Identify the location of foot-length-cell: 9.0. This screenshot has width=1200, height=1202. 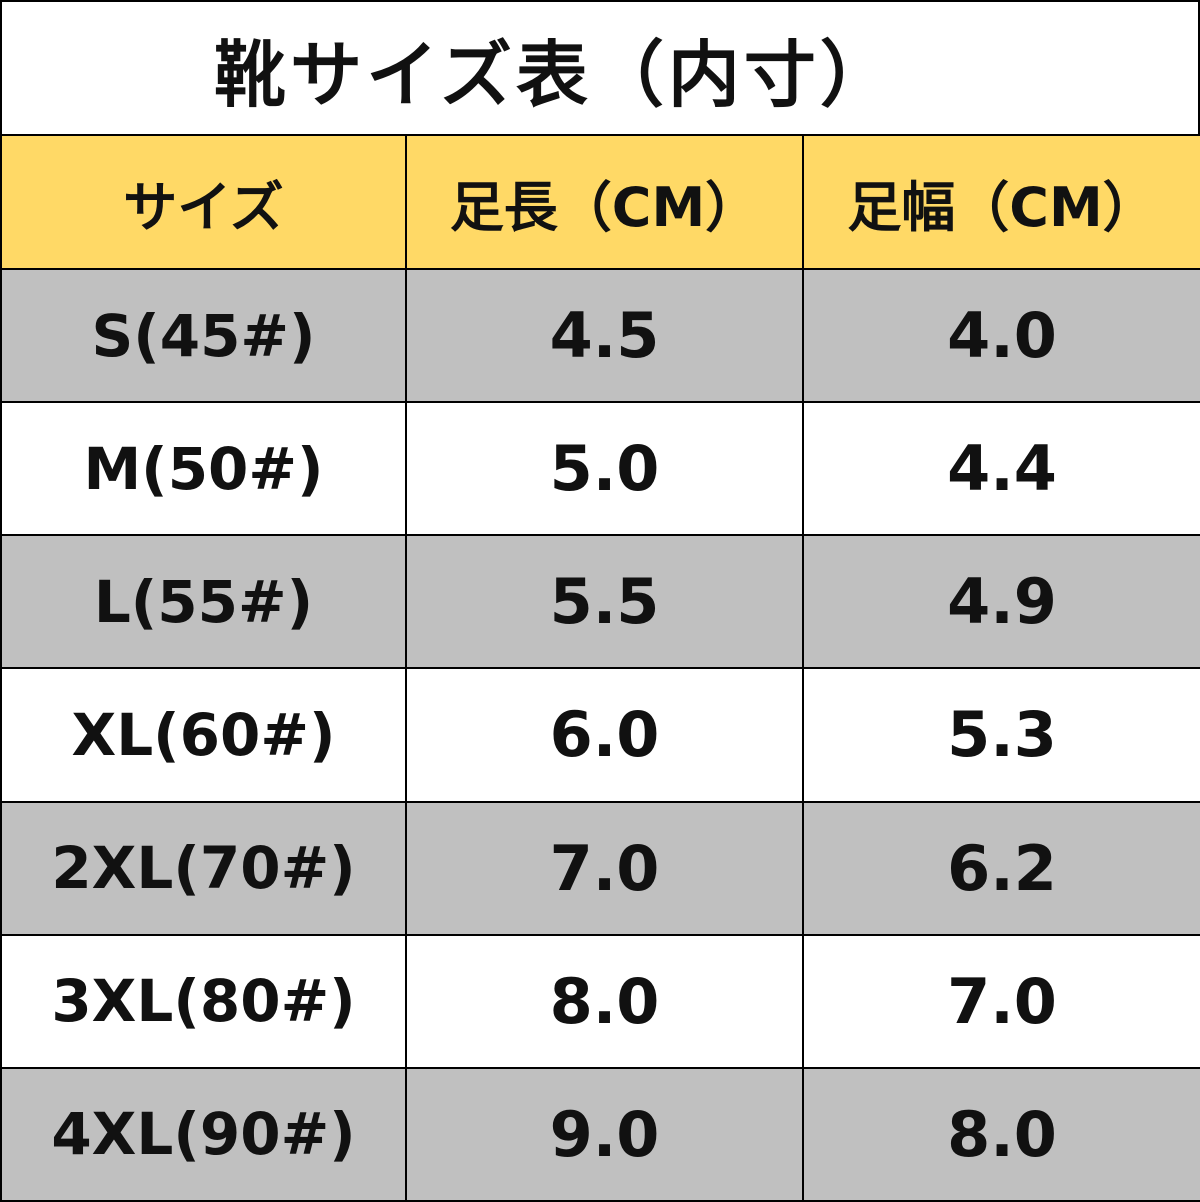
(604, 1134).